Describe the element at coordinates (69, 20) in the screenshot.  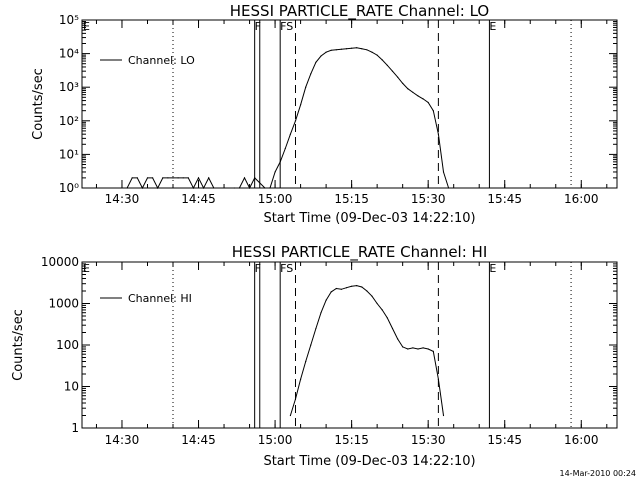
I see `y-tick-label: 10⁵` at that location.